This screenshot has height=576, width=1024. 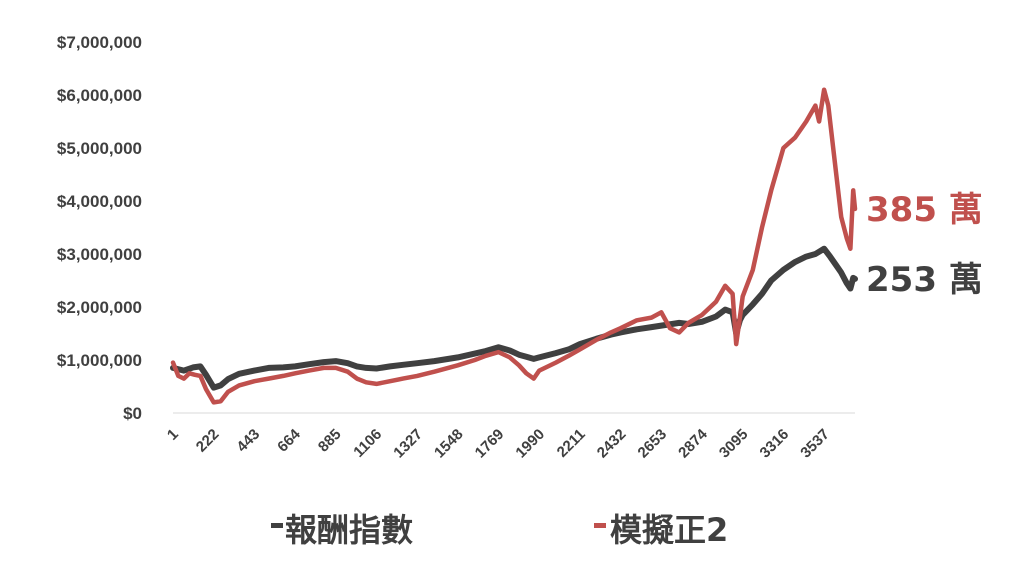 What do you see at coordinates (571, 443) in the screenshot?
I see `x-tick-label: 2211` at bounding box center [571, 443].